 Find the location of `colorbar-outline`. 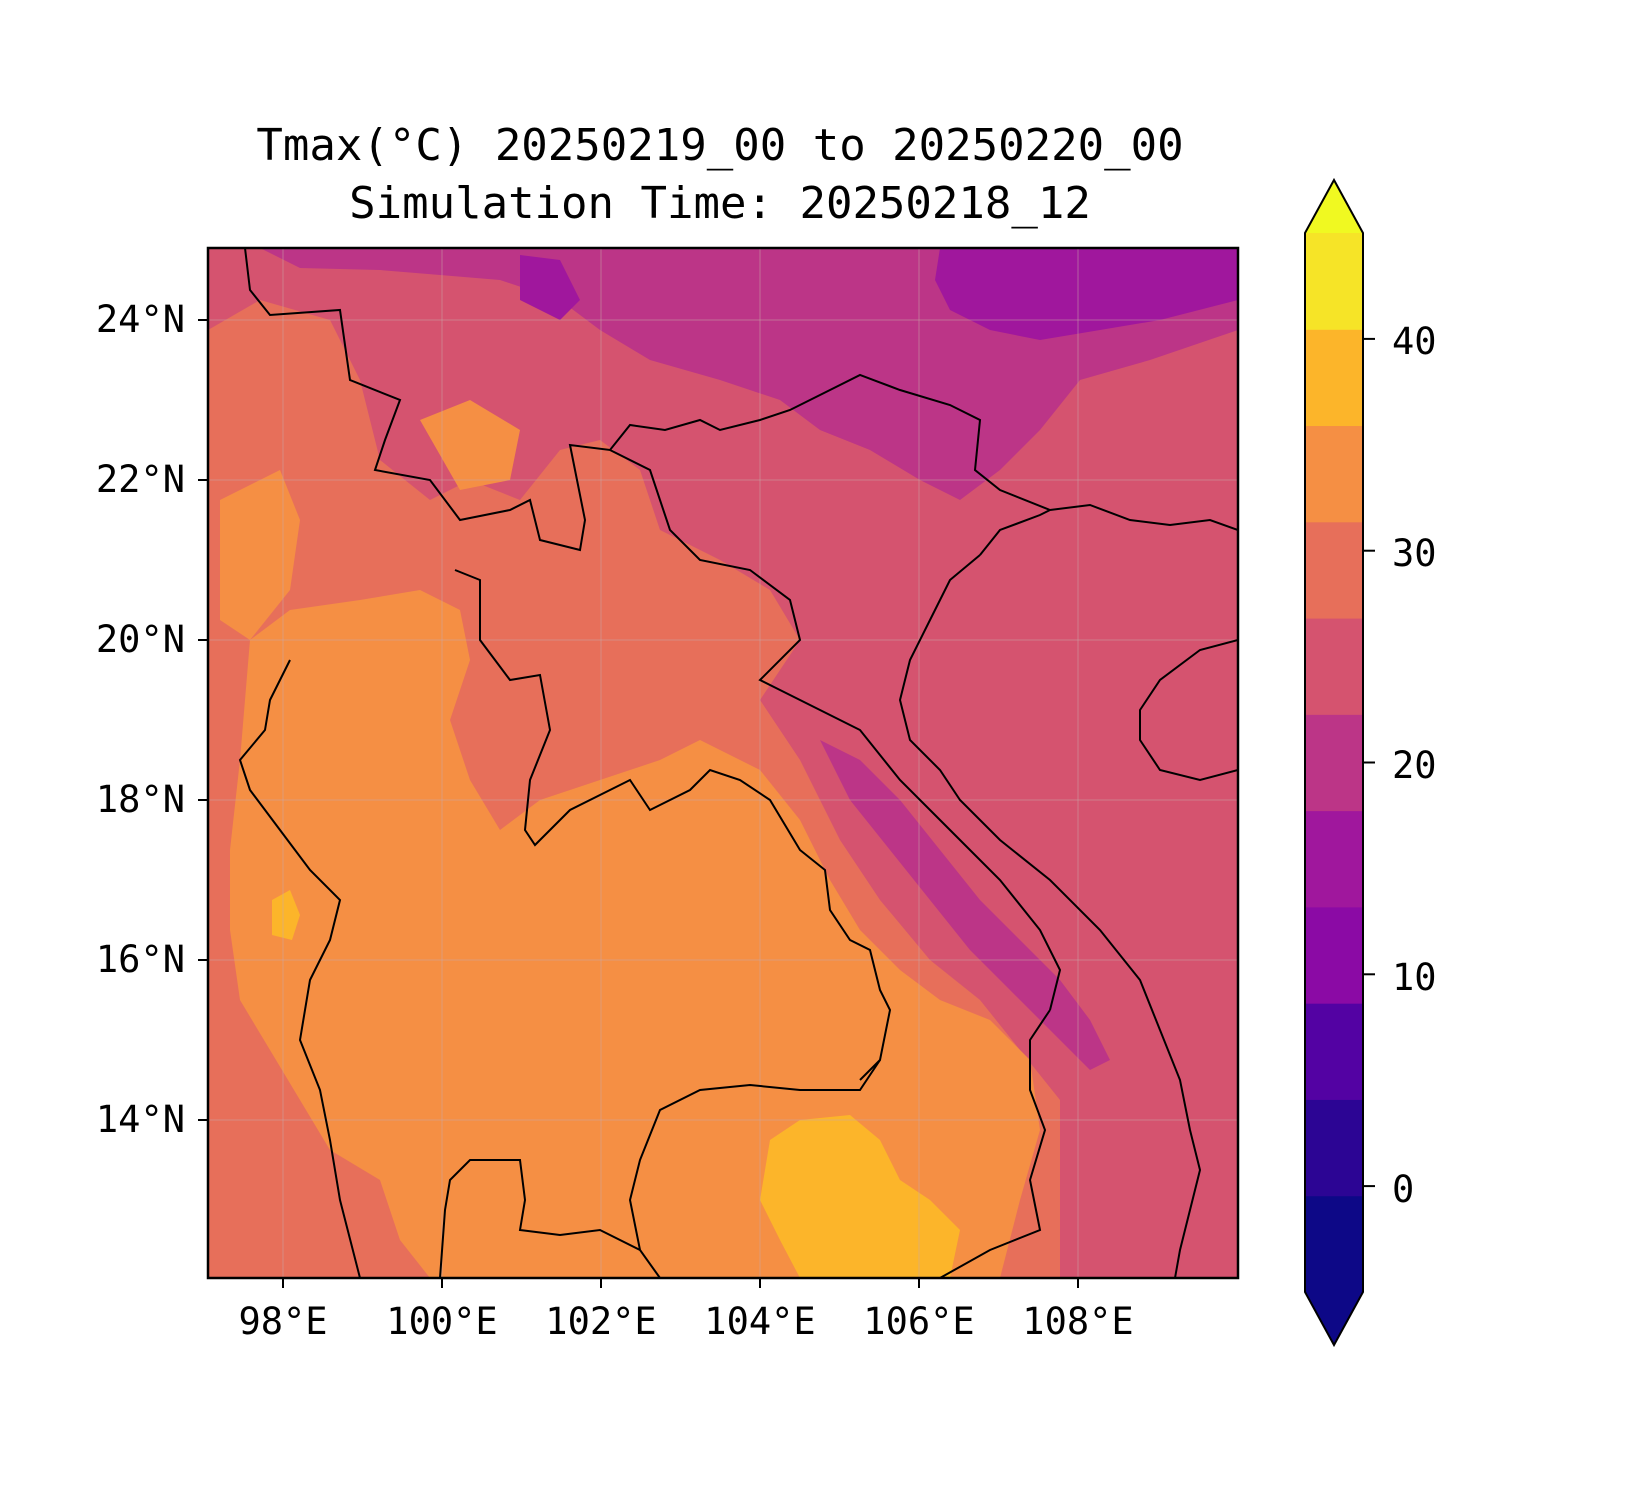

colorbar-outline is located at coordinates (1334, 762).